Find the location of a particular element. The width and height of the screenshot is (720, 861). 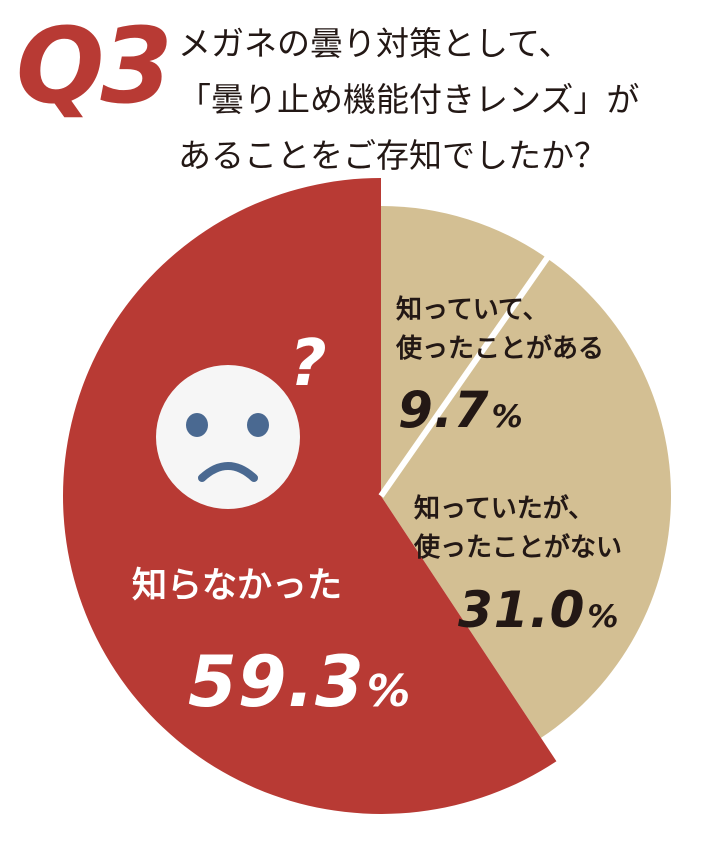

sad-face-left-eye is located at coordinates (197, 425).